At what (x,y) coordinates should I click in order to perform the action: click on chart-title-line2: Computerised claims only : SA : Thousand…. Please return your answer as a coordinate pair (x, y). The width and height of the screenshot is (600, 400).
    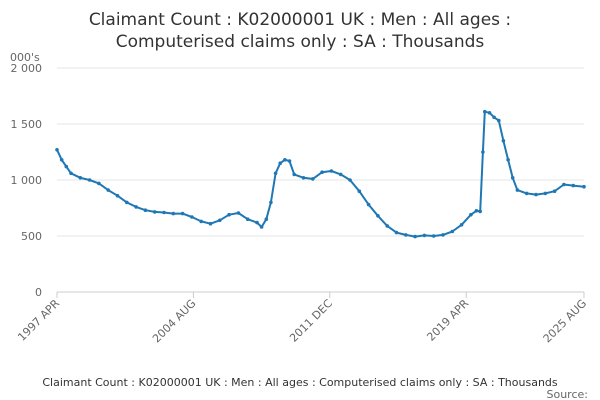
    Looking at the image, I should click on (300, 42).